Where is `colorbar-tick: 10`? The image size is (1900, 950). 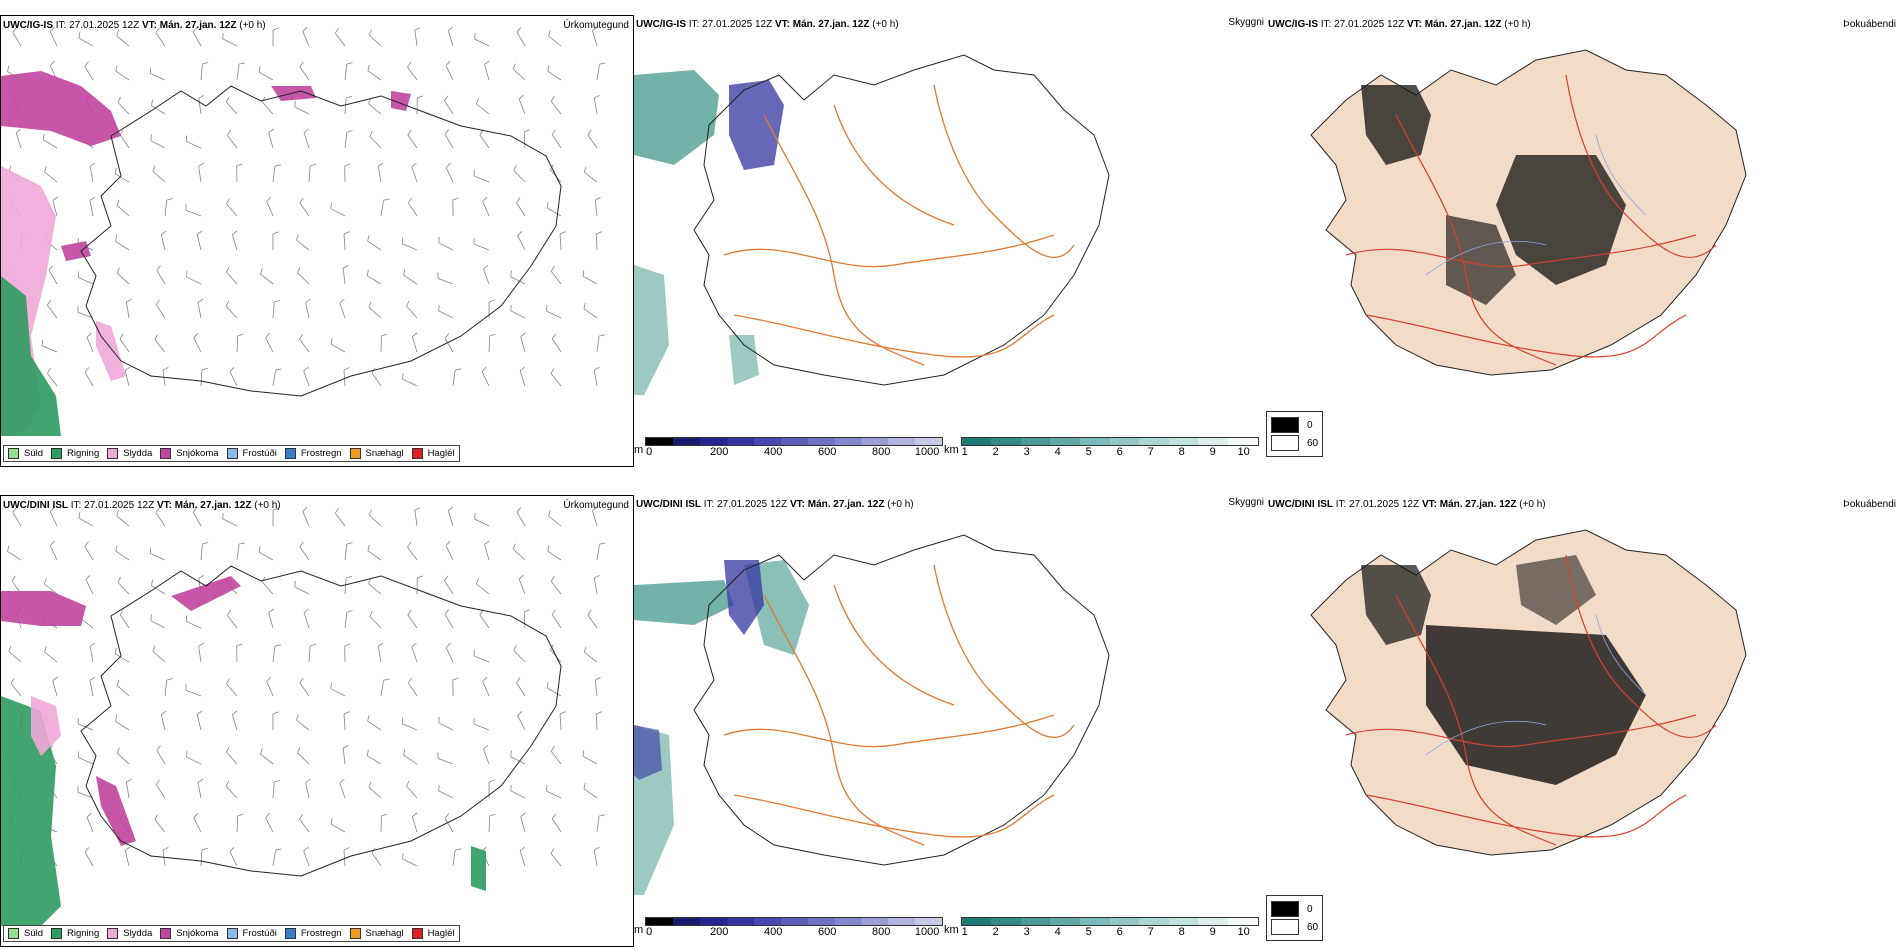
colorbar-tick: 10 is located at coordinates (1243, 932).